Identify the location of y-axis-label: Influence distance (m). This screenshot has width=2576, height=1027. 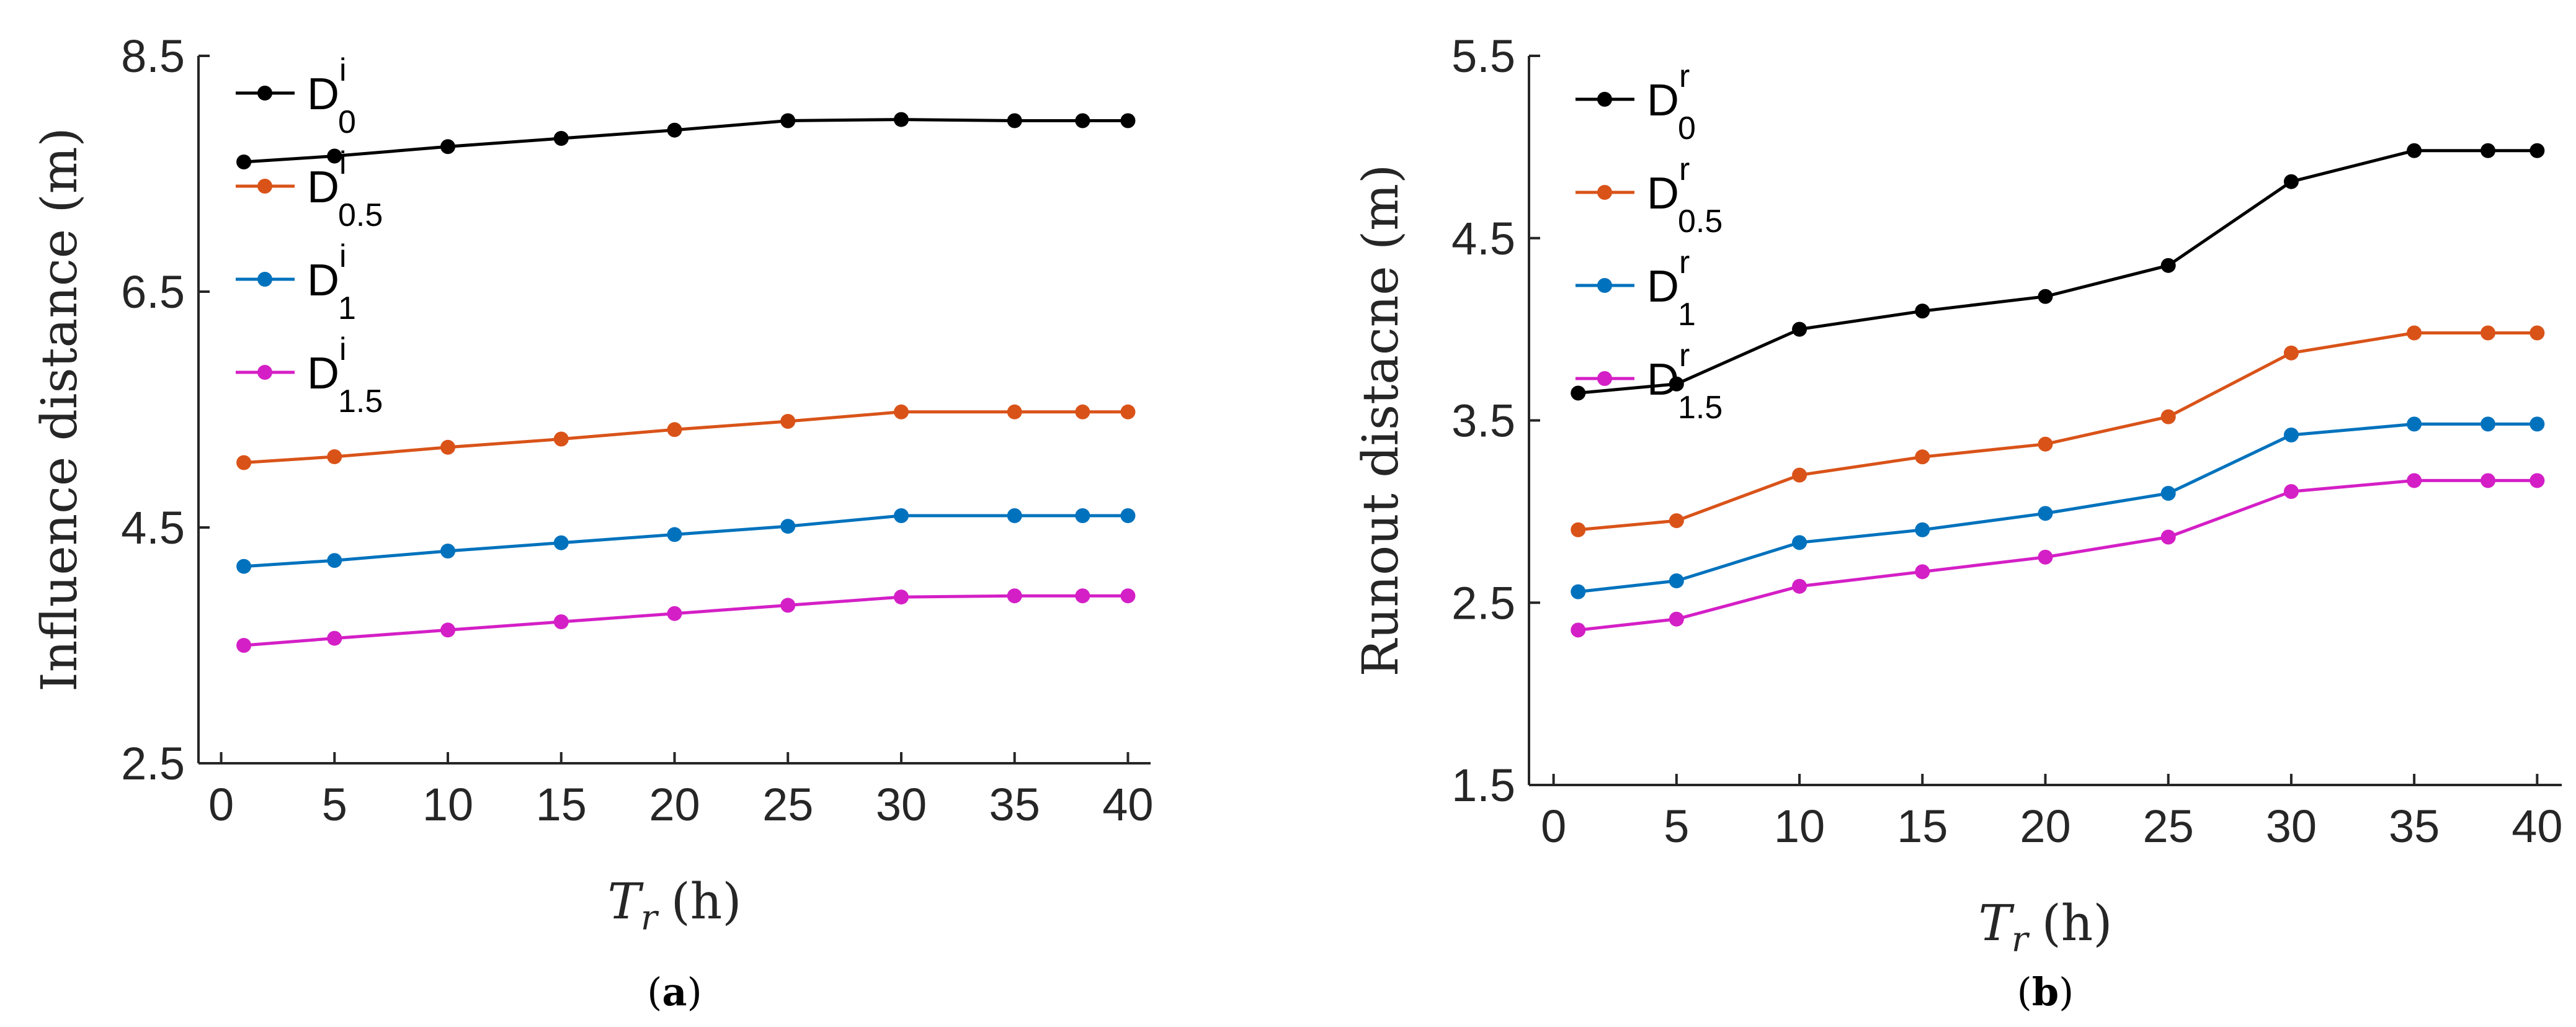
(59, 409).